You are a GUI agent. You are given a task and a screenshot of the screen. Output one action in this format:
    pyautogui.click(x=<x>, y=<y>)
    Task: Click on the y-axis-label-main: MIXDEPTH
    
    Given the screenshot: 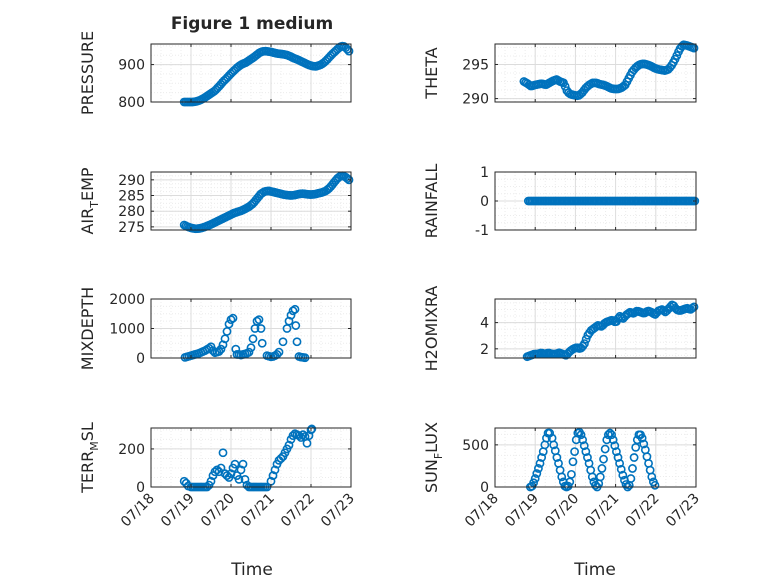 What is the action you would take?
    pyautogui.click(x=87, y=328)
    